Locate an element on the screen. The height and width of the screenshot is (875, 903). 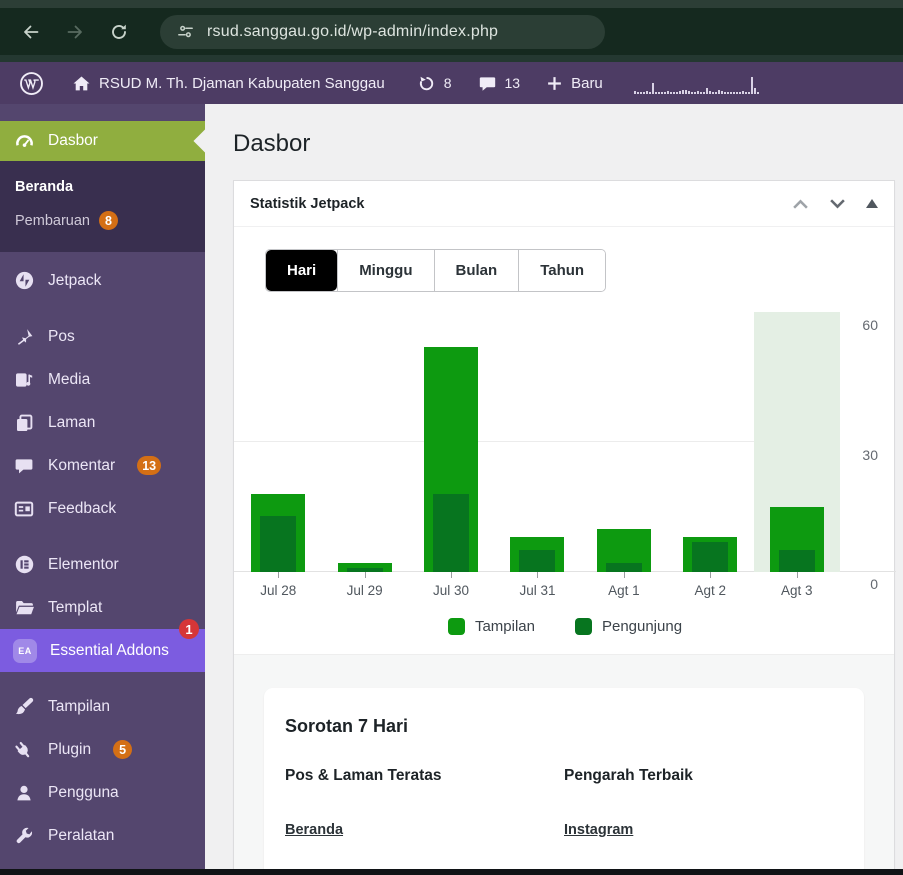
forward-arrow-icon is located at coordinates (74, 31).